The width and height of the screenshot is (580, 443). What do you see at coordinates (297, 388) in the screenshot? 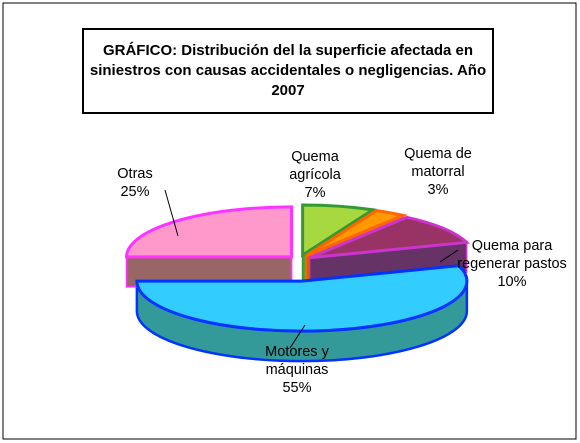
I see `value-label: 55%` at bounding box center [297, 388].